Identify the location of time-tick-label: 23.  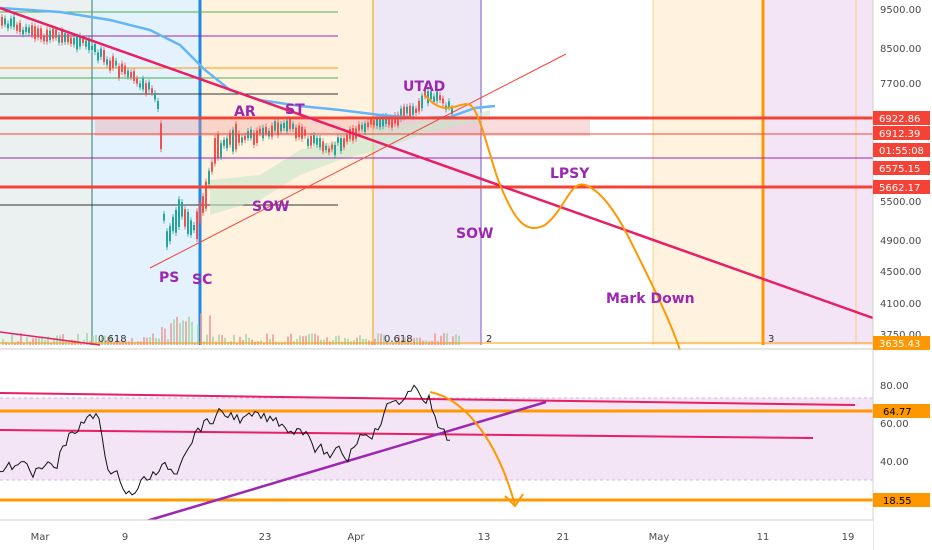
(265, 537).